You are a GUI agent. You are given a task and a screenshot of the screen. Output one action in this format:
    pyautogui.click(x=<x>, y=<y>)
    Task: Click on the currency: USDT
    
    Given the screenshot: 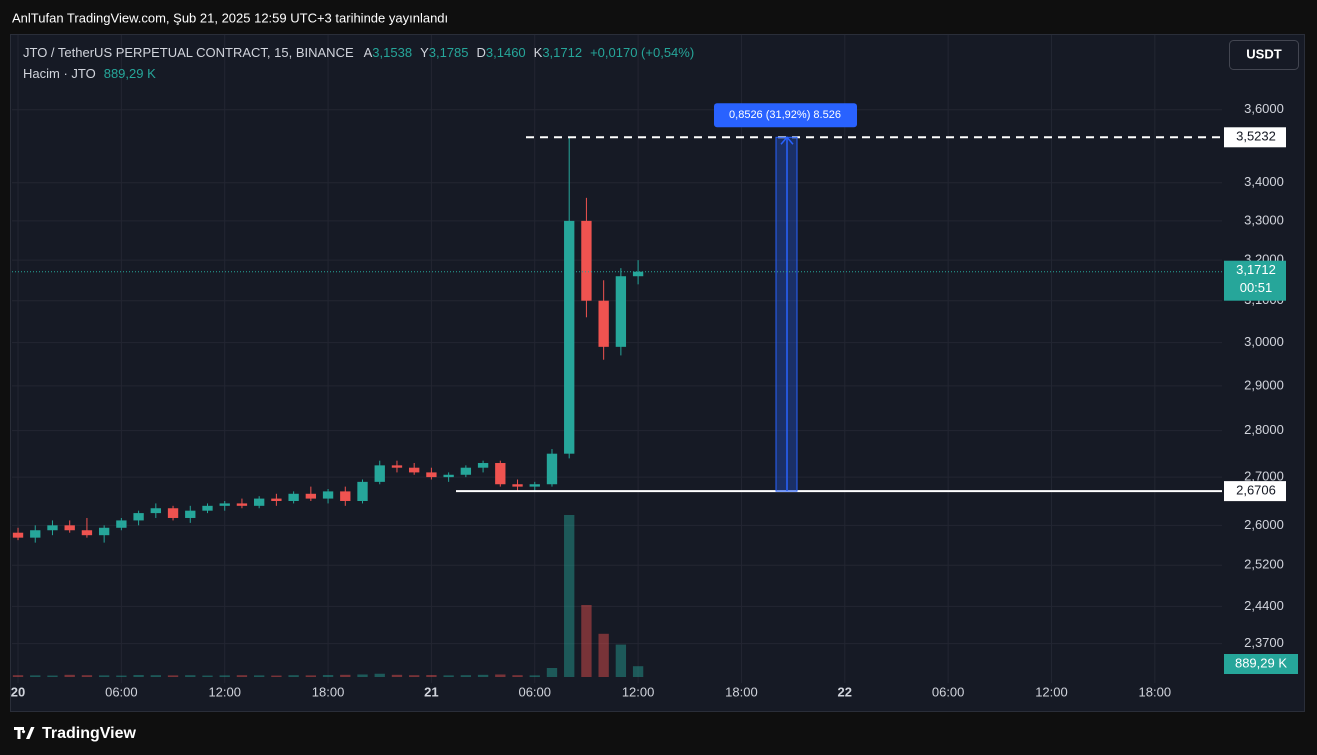 What is the action you would take?
    pyautogui.click(x=1263, y=53)
    